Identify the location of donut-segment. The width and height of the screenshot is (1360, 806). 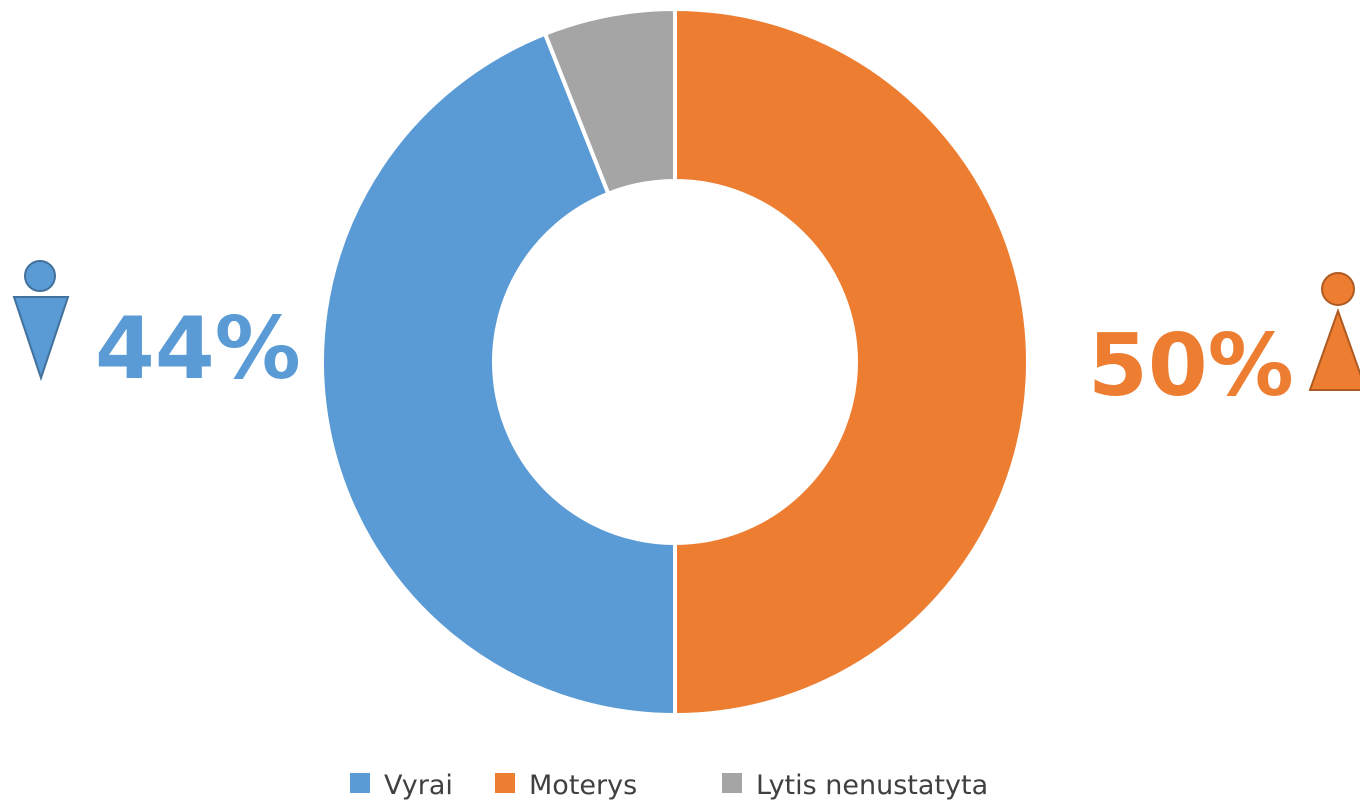
(609, 101).